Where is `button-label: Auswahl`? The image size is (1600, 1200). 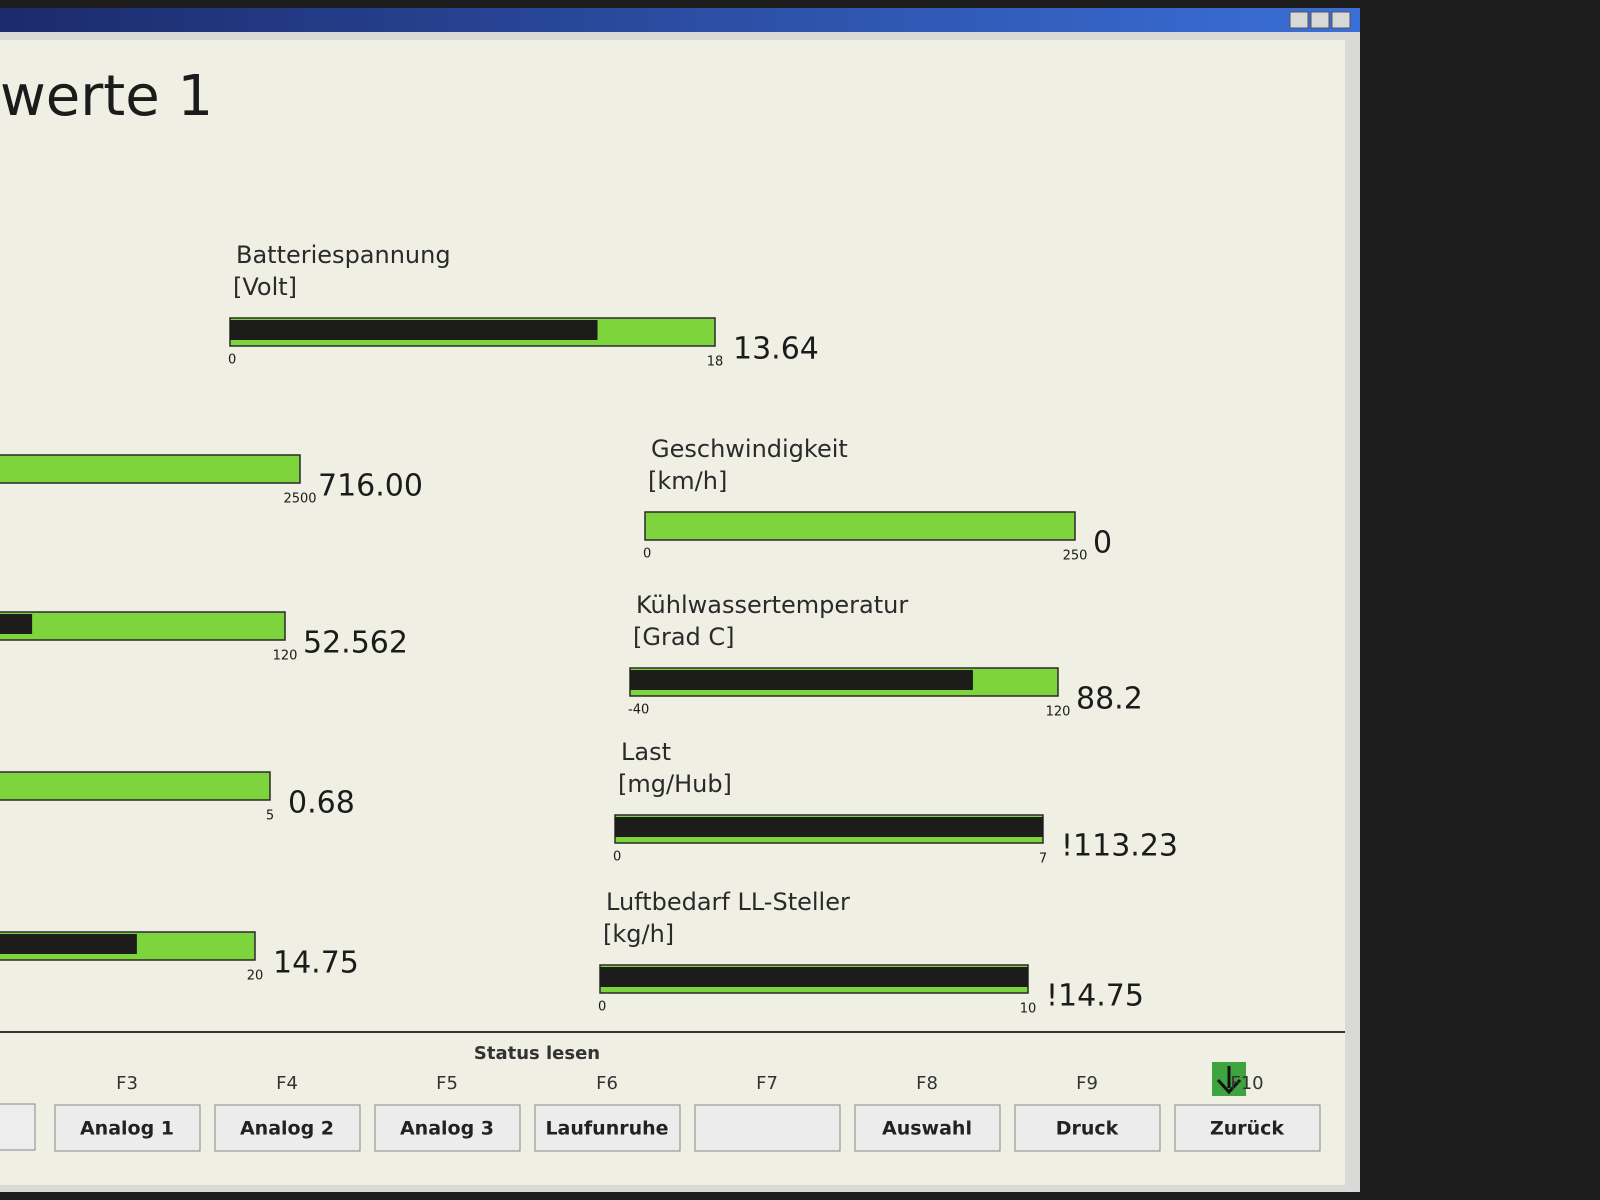
button-label: Auswahl is located at coordinates (927, 1129).